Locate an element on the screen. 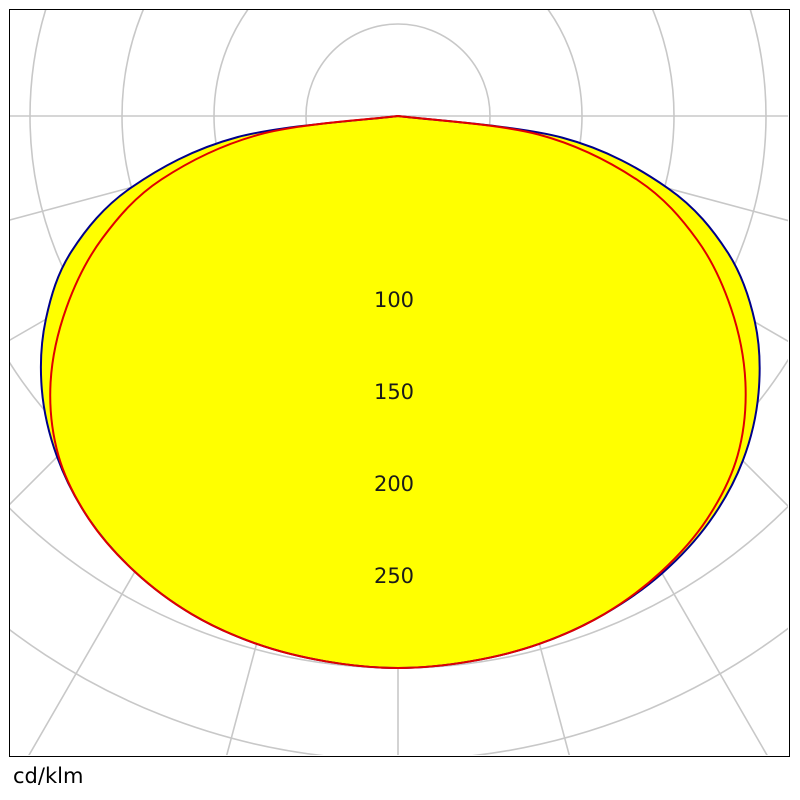 The image size is (800, 800). unit-label: cd/klm is located at coordinates (48, 776).